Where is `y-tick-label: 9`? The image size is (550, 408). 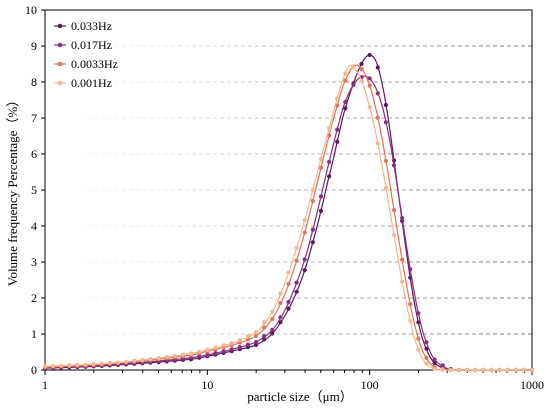 y-tick-label: 9 is located at coordinates (34, 46).